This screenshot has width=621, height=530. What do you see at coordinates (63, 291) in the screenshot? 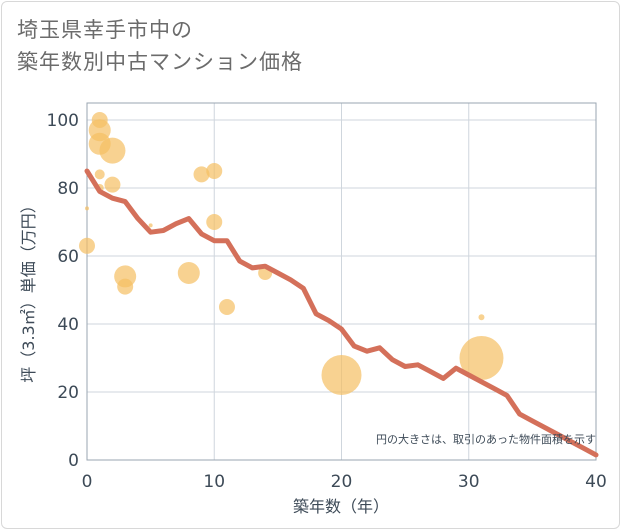
I see `y-axis-ticks: 0 20 40 60 80 100` at bounding box center [63, 291].